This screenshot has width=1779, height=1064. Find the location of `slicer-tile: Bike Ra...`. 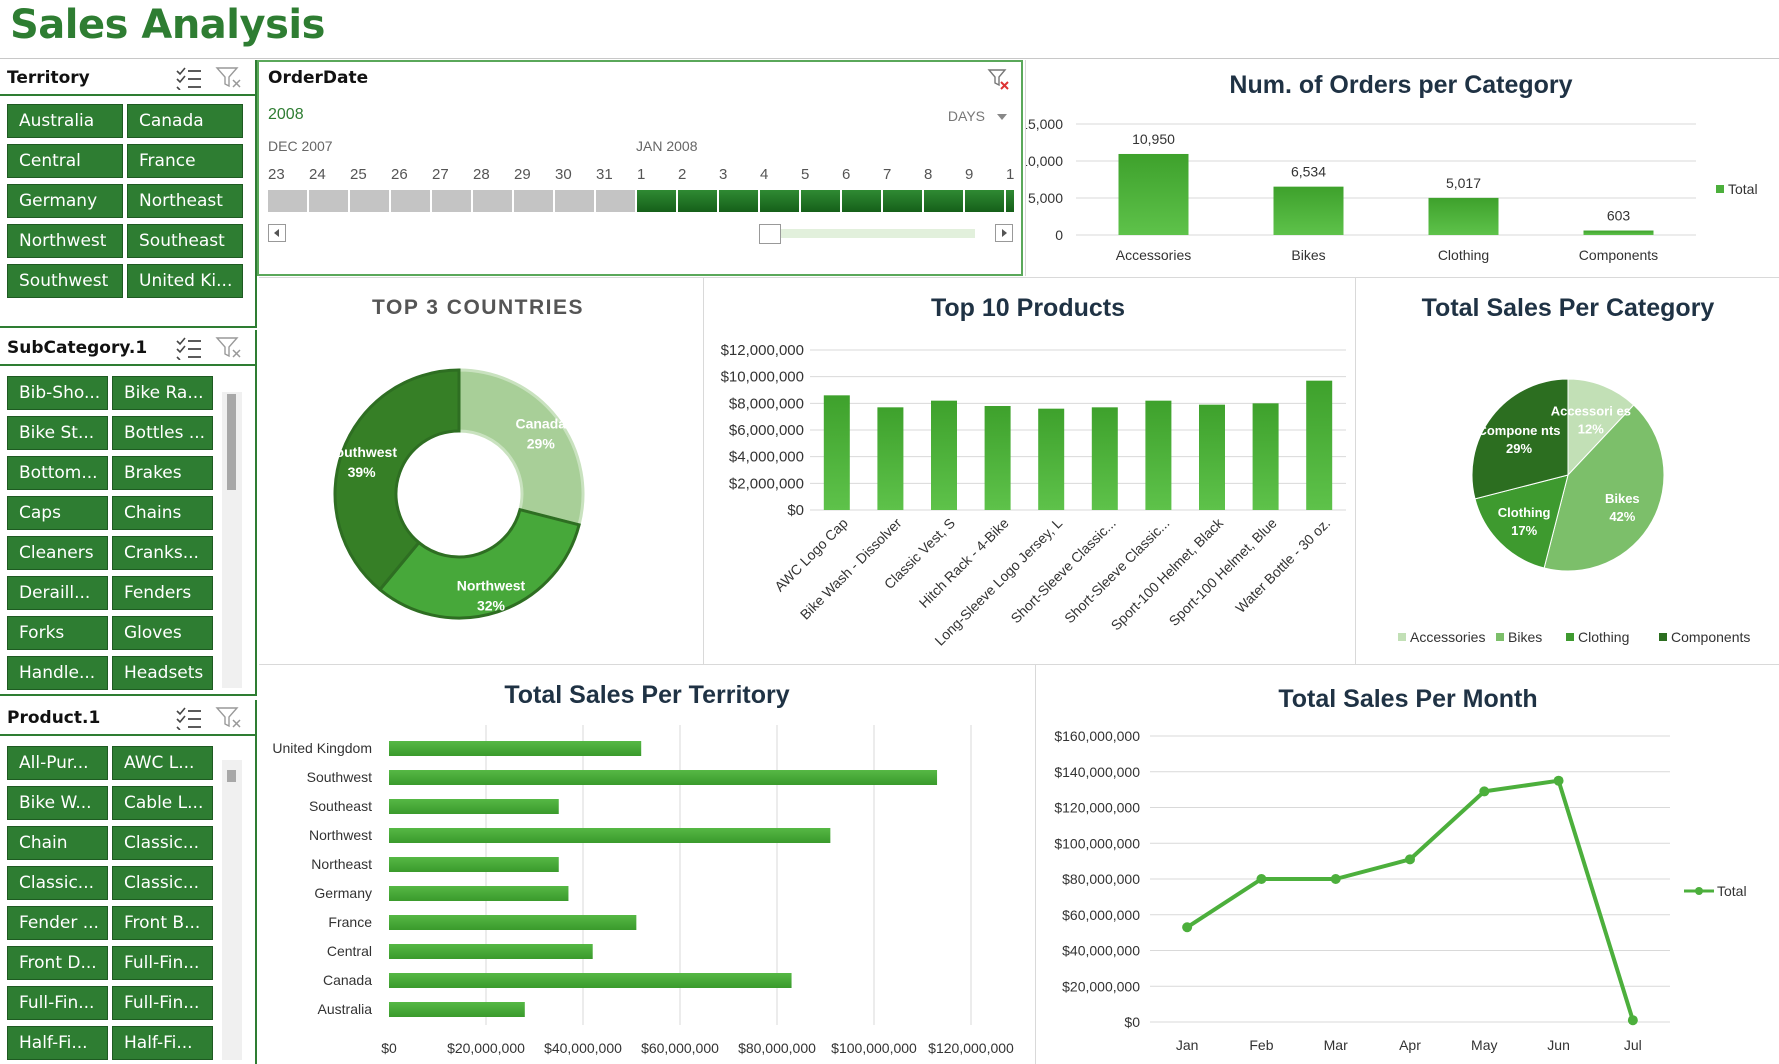

slicer-tile: Bike Ra... is located at coordinates (162, 393).